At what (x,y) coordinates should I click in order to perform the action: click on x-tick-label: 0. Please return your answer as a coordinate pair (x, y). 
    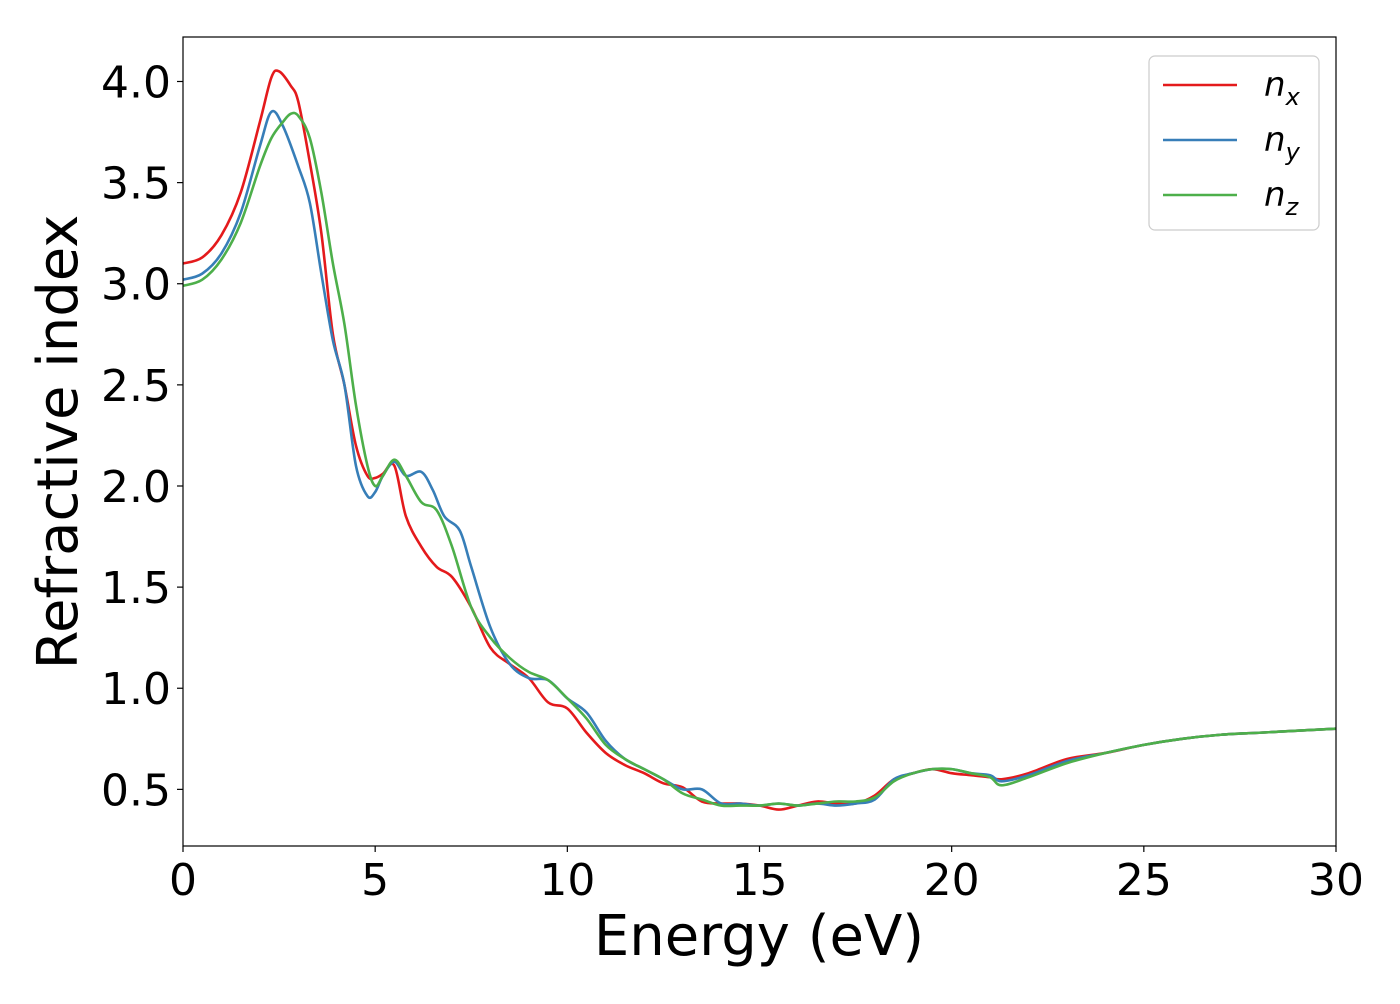
    Looking at the image, I should click on (183, 880).